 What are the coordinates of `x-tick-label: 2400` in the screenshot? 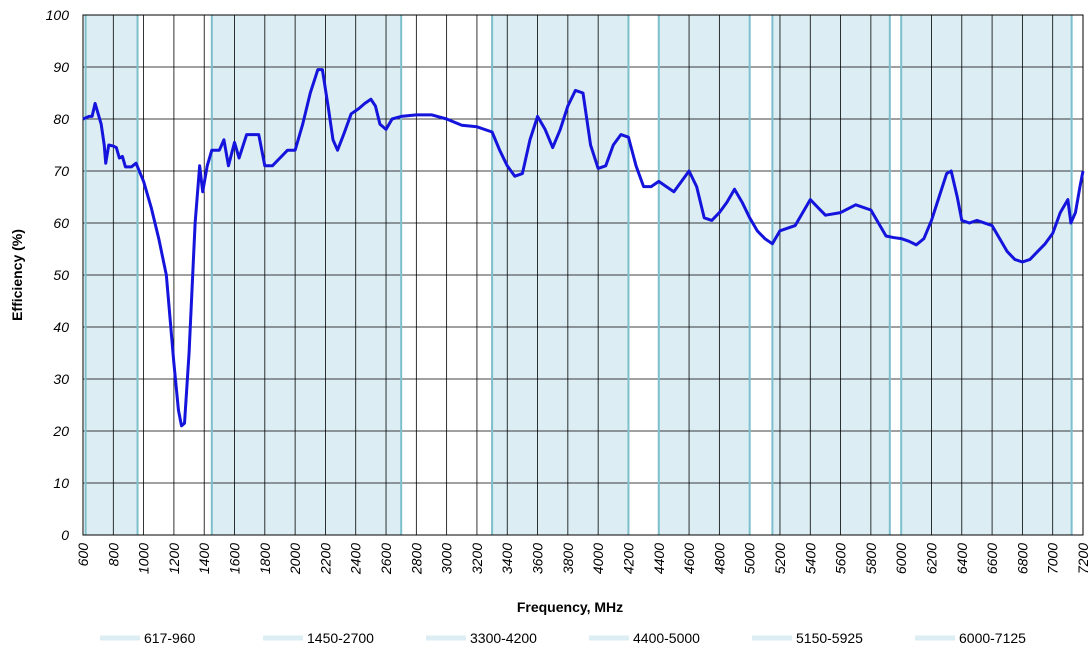 It's located at (356, 559).